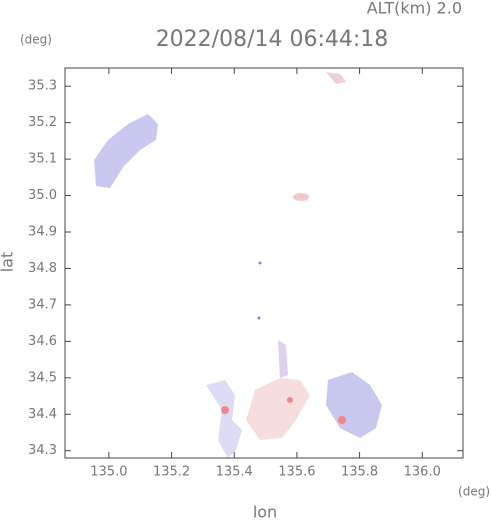 The width and height of the screenshot is (491, 525). I want to click on y-tick-label: 35.3, so click(42, 86).